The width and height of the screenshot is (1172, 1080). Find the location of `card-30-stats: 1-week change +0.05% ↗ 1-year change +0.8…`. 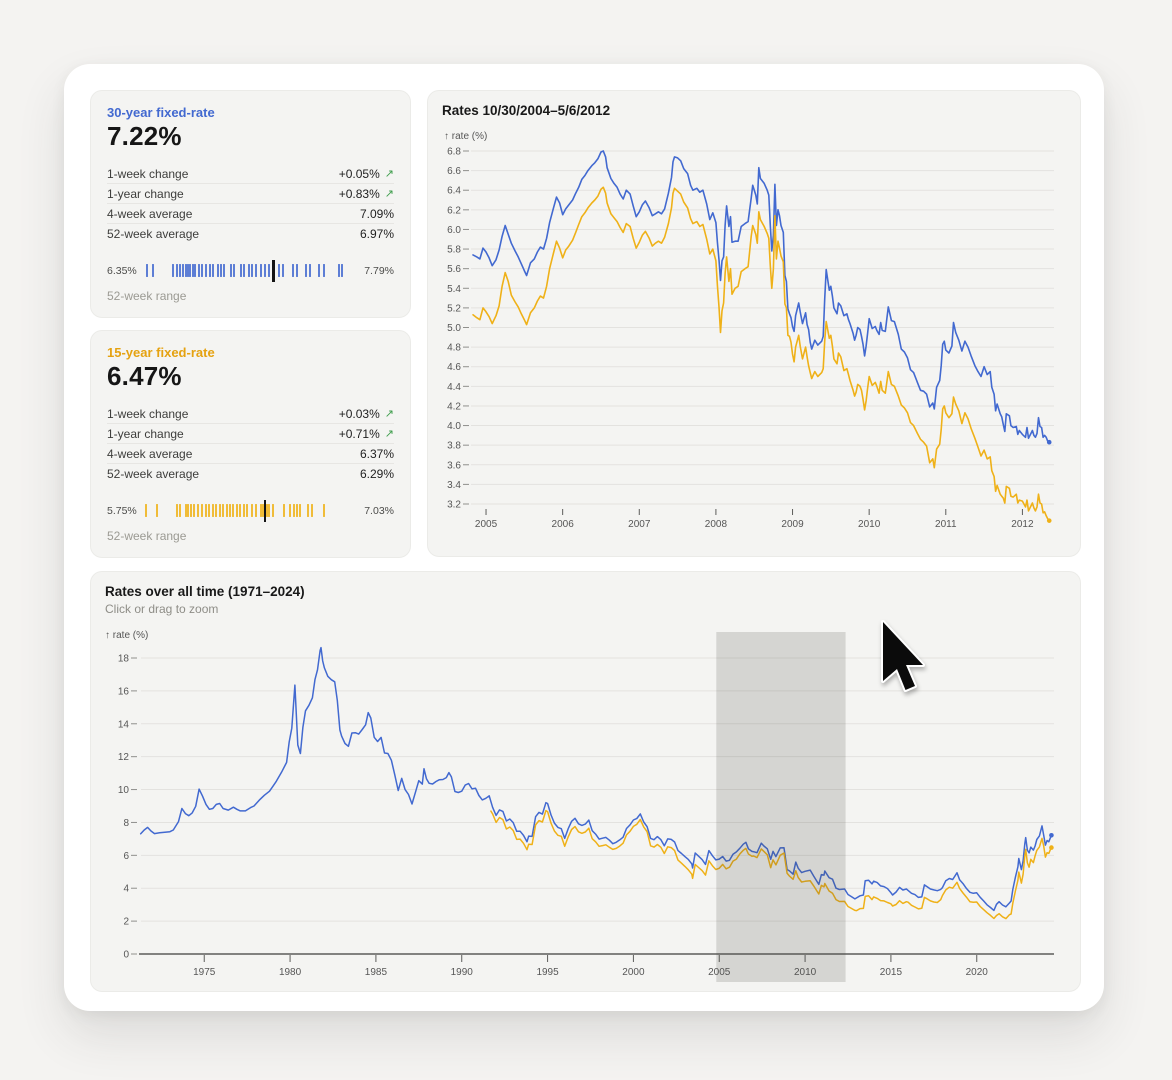

card-30-stats: 1-week change +0.05% ↗ 1-year change +0.8… is located at coordinates (250, 203).